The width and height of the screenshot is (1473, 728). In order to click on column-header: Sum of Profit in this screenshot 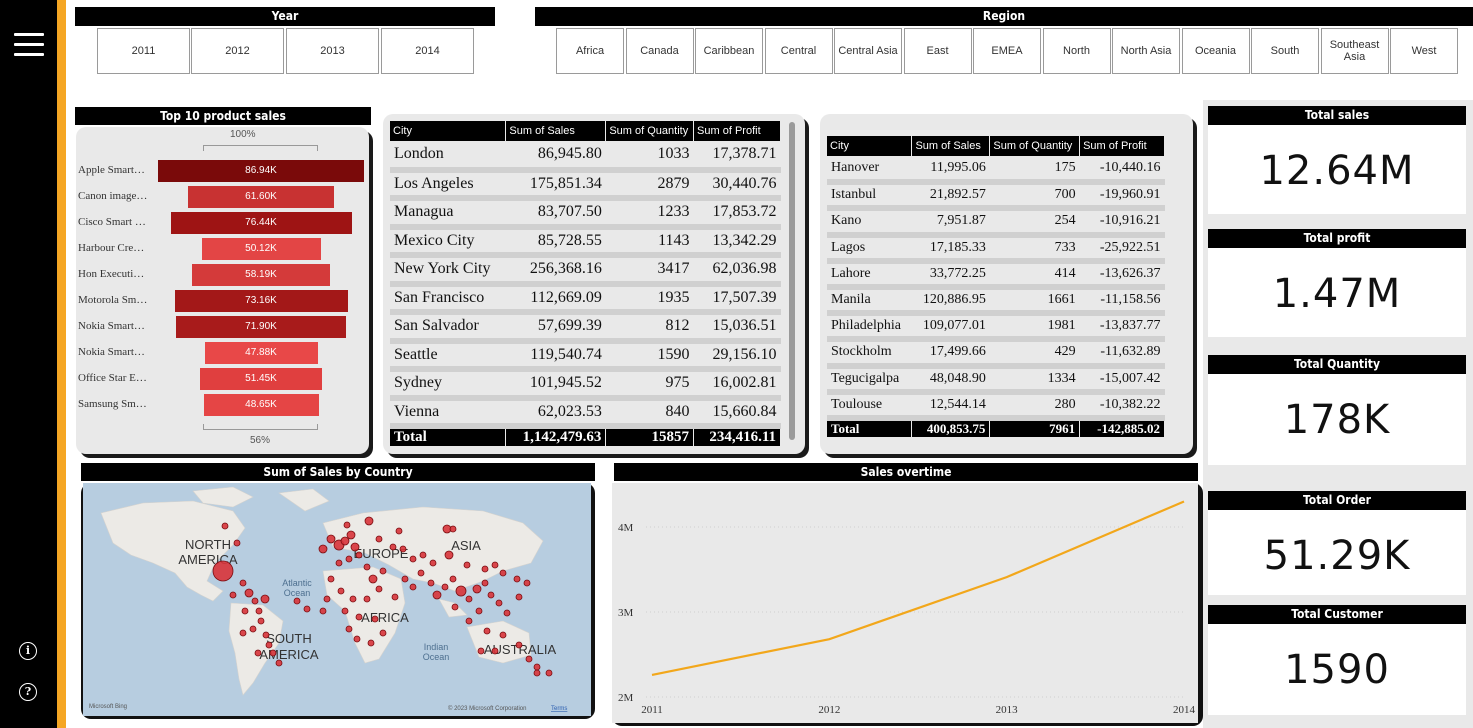, I will do `click(737, 131)`.